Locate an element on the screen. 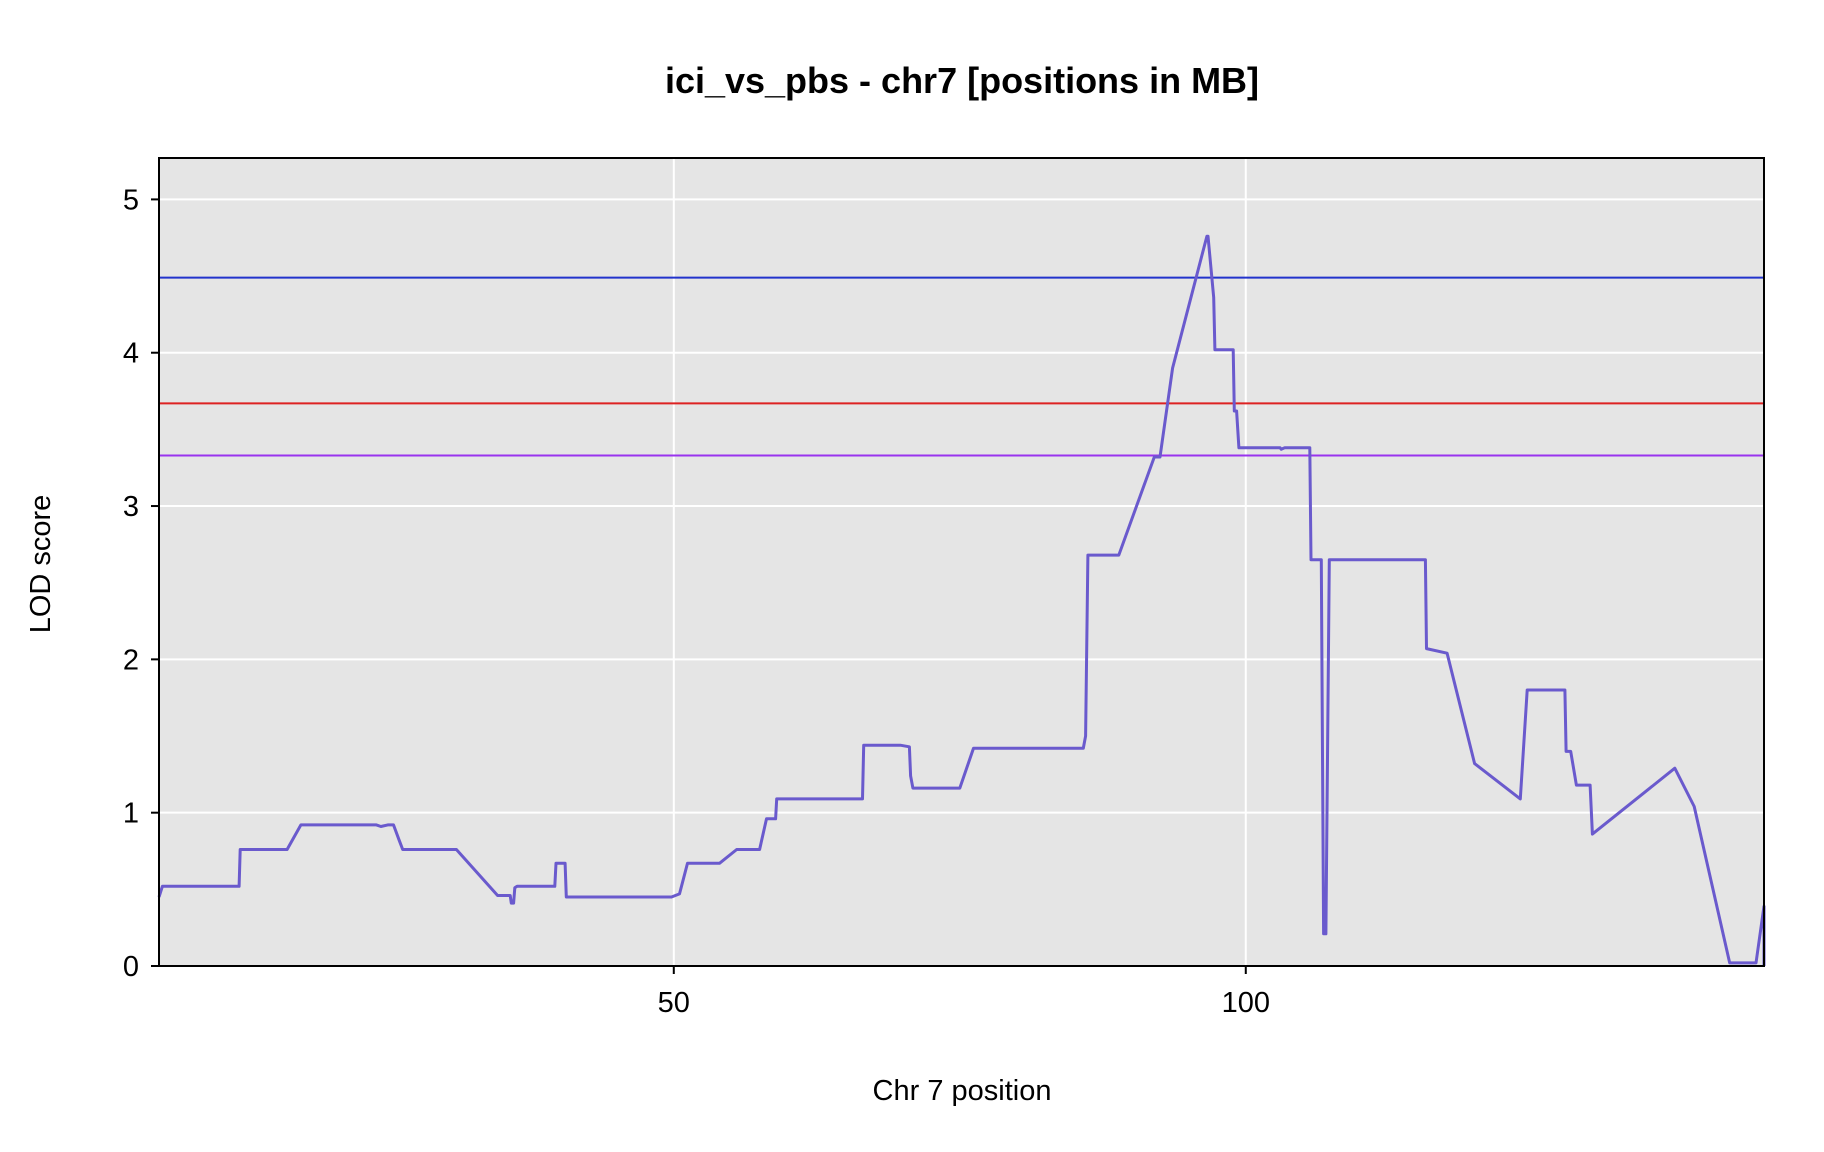  y-tick-label: 0 is located at coordinates (131, 967).